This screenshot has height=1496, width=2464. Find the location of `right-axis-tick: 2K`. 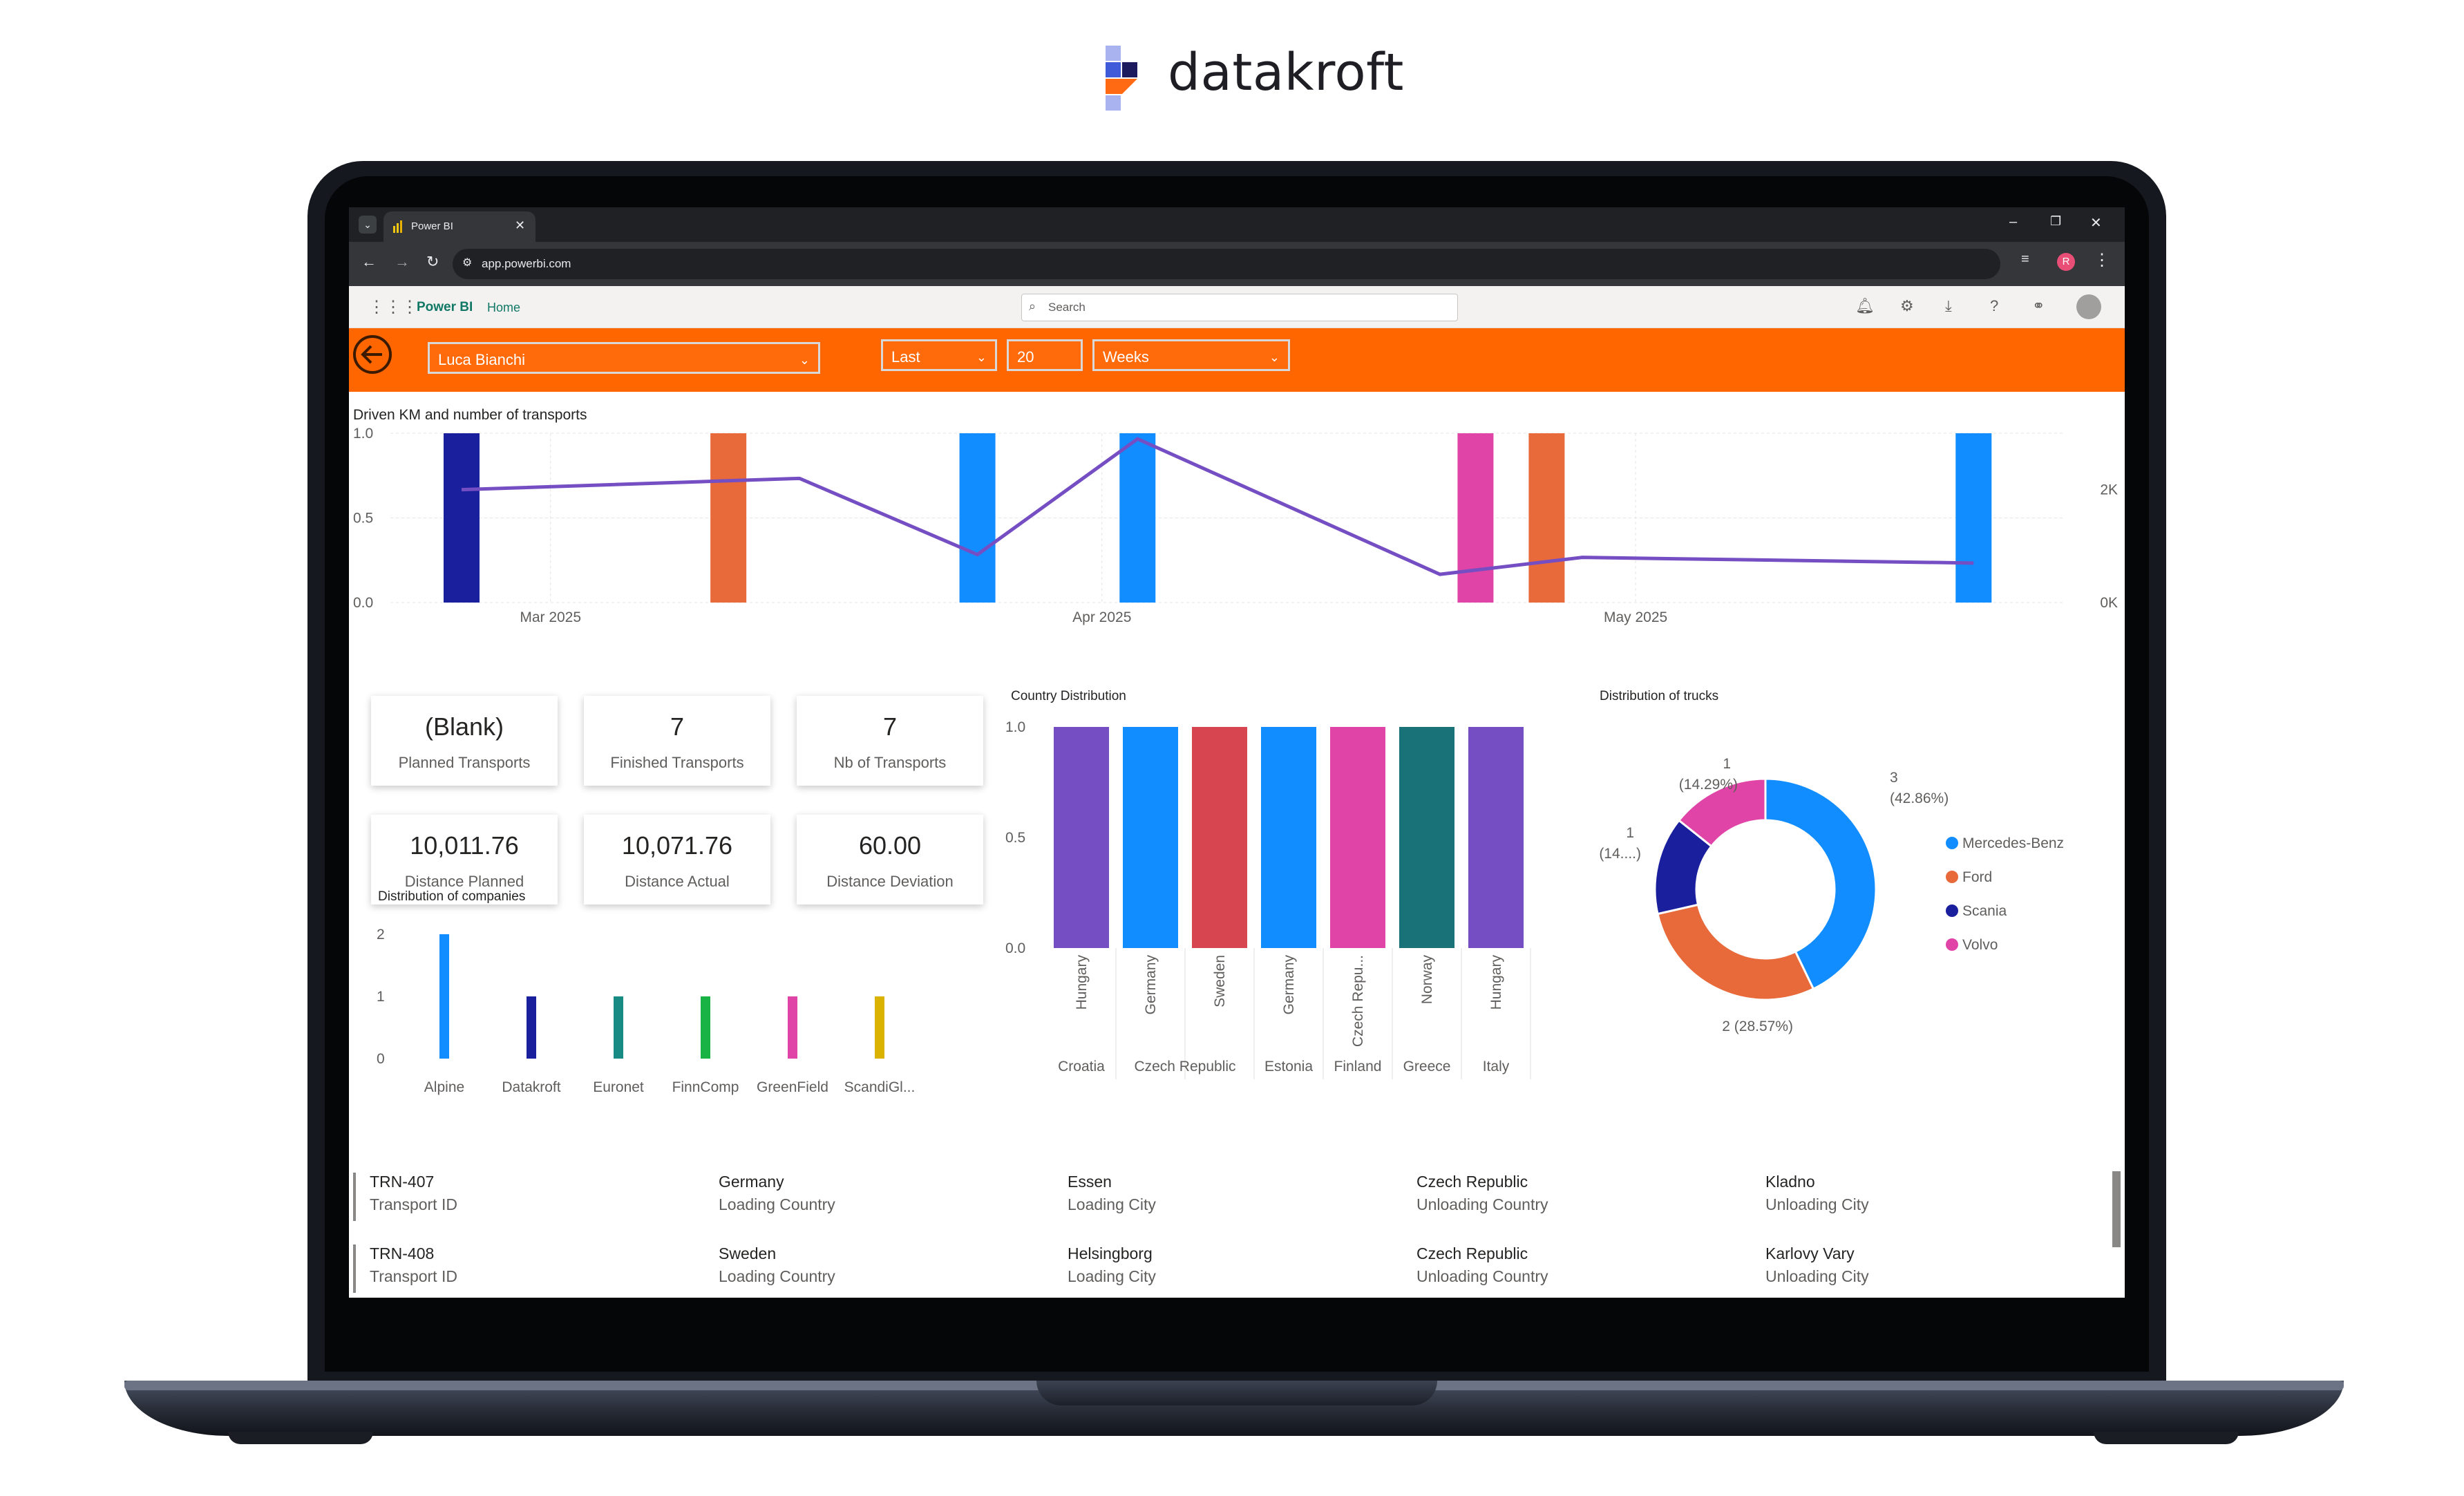

right-axis-tick: 2K is located at coordinates (2109, 490).